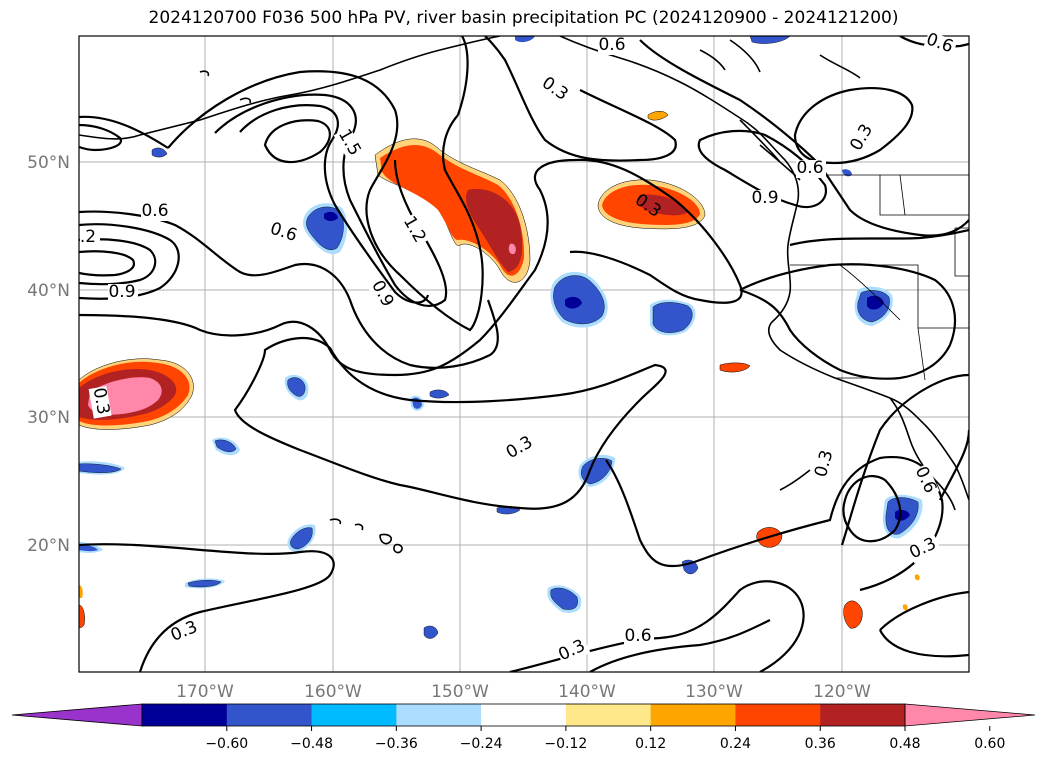 The height and width of the screenshot is (765, 1047). What do you see at coordinates (523, 692) in the screenshot?
I see `longitude-labels: 170°W 160°W 150°W 140°W 130°W 120°W` at bounding box center [523, 692].